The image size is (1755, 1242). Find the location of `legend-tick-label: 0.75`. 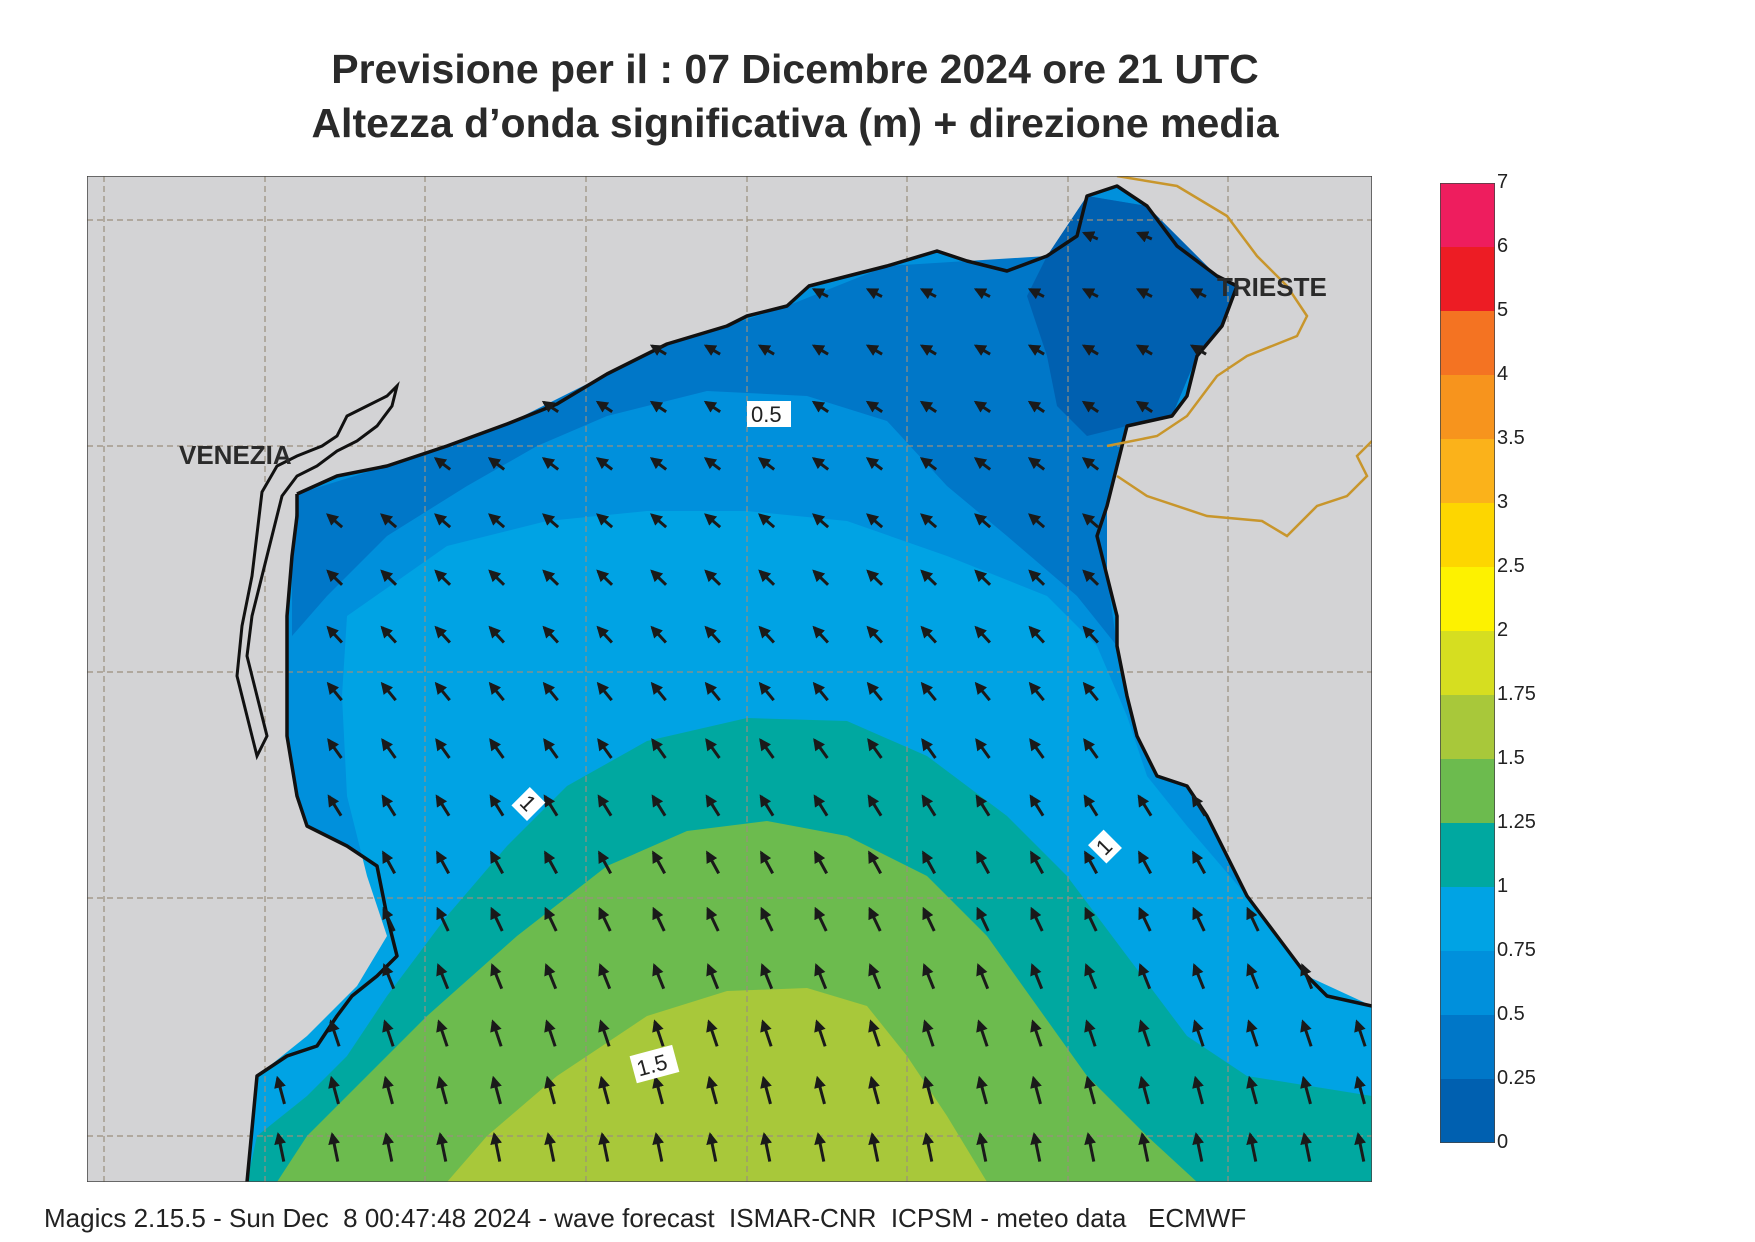

legend-tick-label: 0.75 is located at coordinates (1516, 950).